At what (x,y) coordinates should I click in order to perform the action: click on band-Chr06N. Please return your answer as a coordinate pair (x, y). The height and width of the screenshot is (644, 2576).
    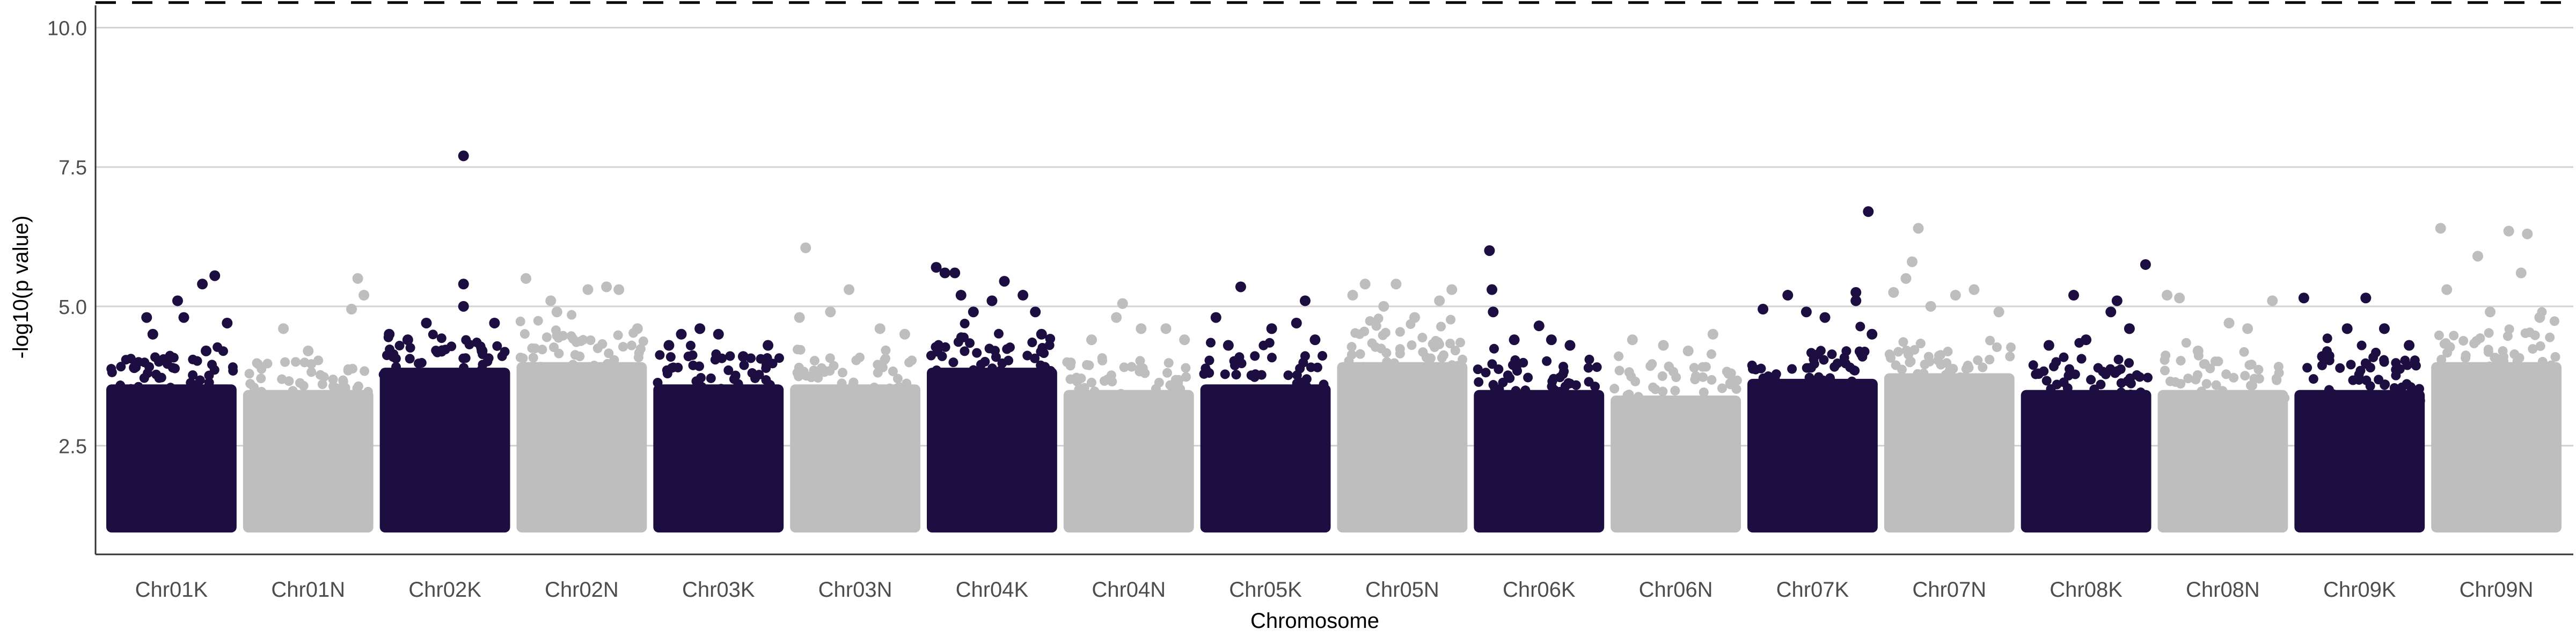
    Looking at the image, I should click on (1676, 464).